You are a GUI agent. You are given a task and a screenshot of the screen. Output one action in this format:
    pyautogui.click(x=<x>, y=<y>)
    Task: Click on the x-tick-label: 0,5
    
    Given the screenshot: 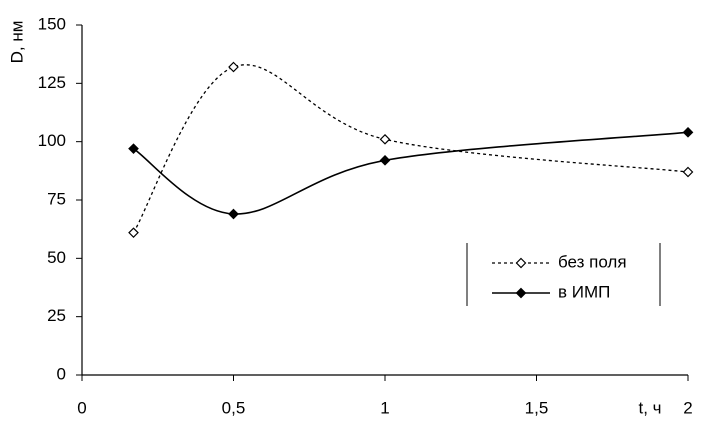 What is the action you would take?
    pyautogui.click(x=234, y=407)
    